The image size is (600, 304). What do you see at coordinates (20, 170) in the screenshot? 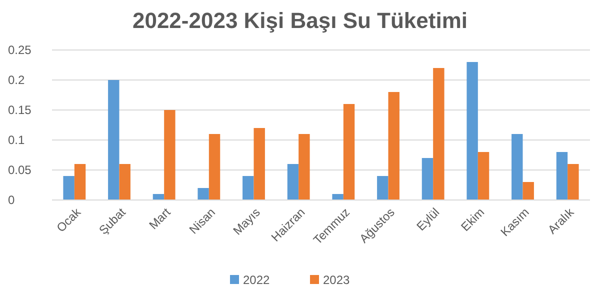
I see `y-tick-label: 0.05` at bounding box center [20, 170].